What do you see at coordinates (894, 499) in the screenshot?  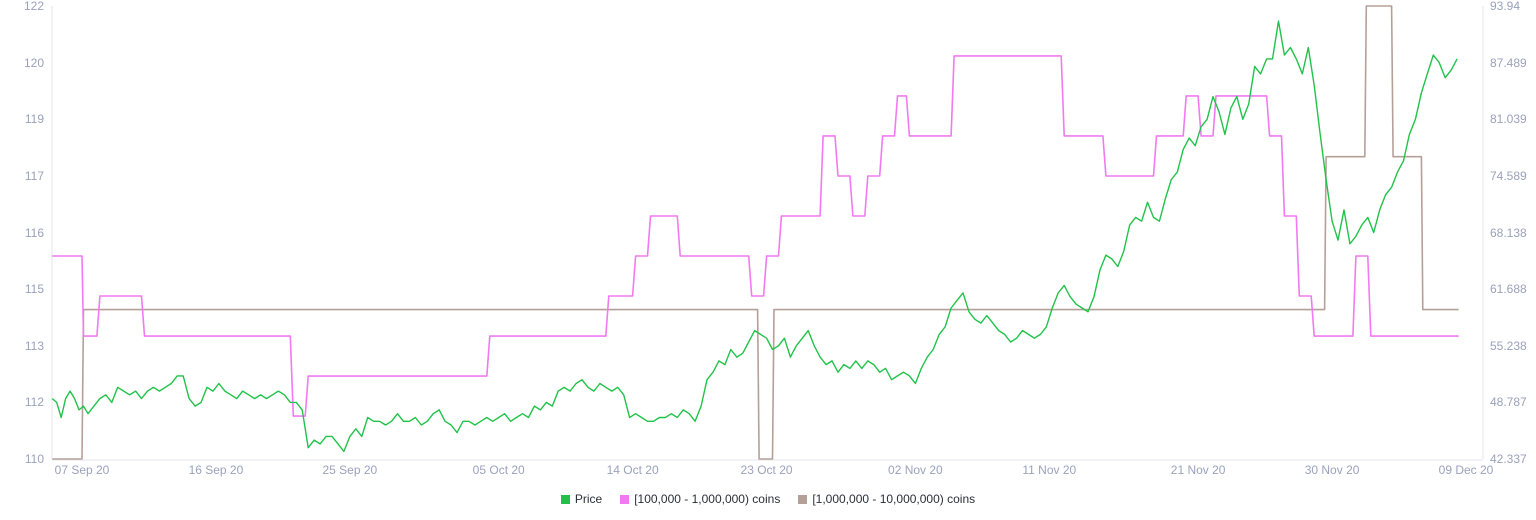 I see `legend-label: [1,000,000 - 10,000,000) coins` at bounding box center [894, 499].